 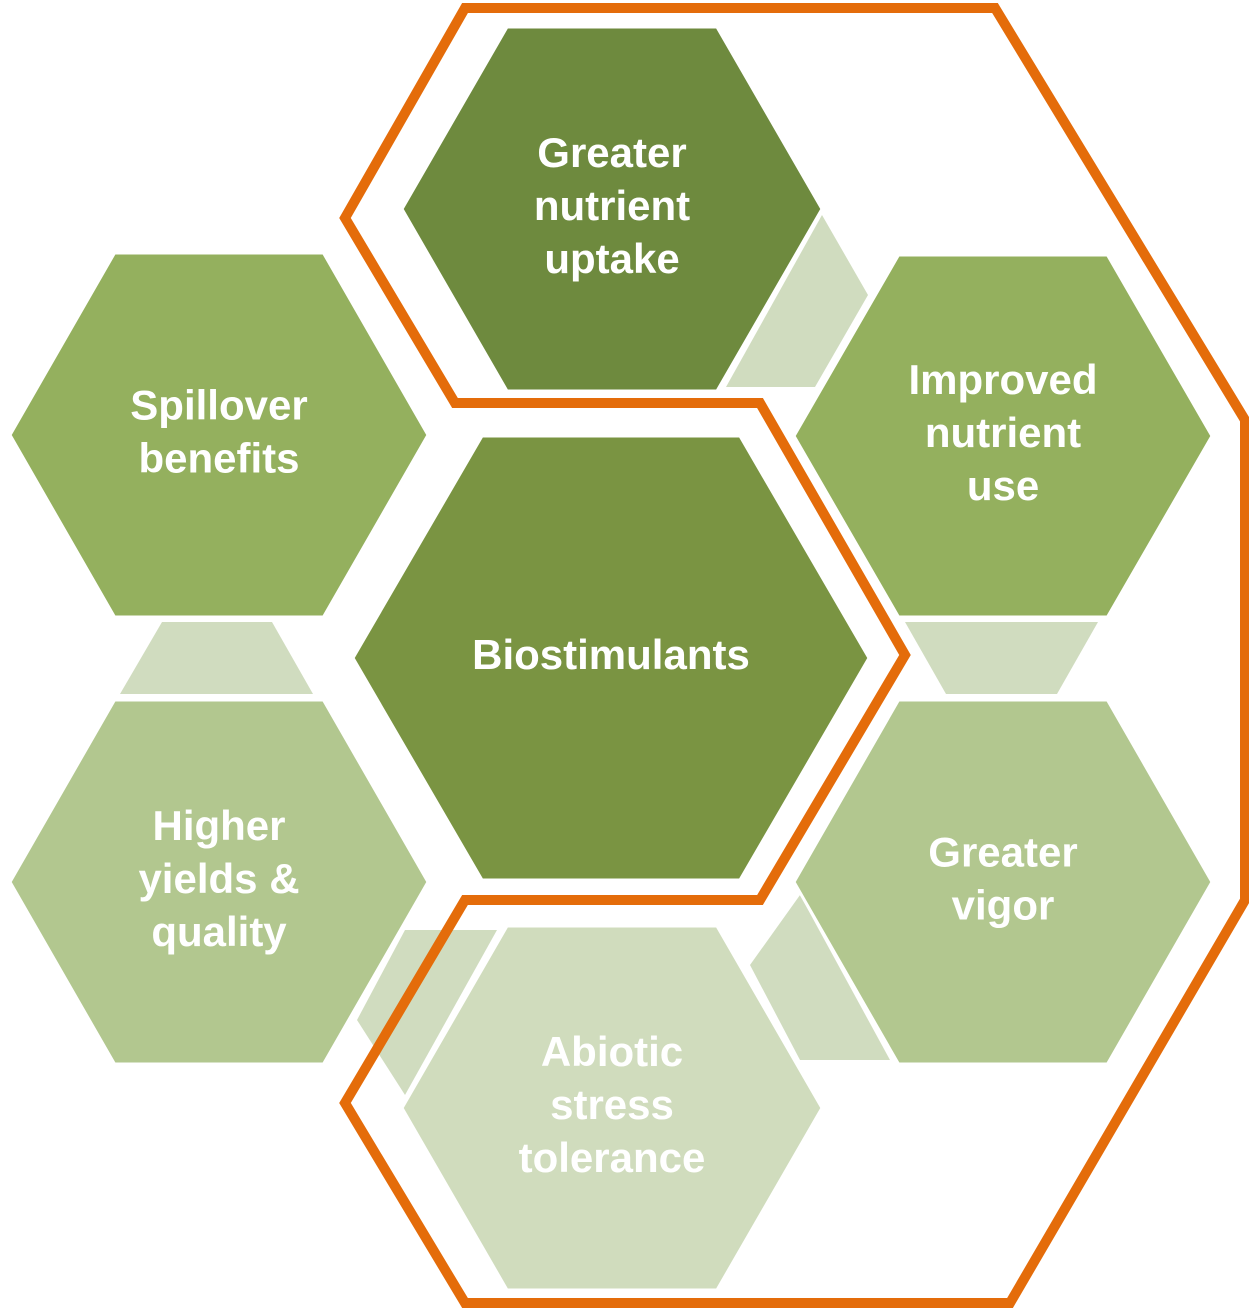 What do you see at coordinates (218, 825) in the screenshot?
I see `hexagon-label: Higher` at bounding box center [218, 825].